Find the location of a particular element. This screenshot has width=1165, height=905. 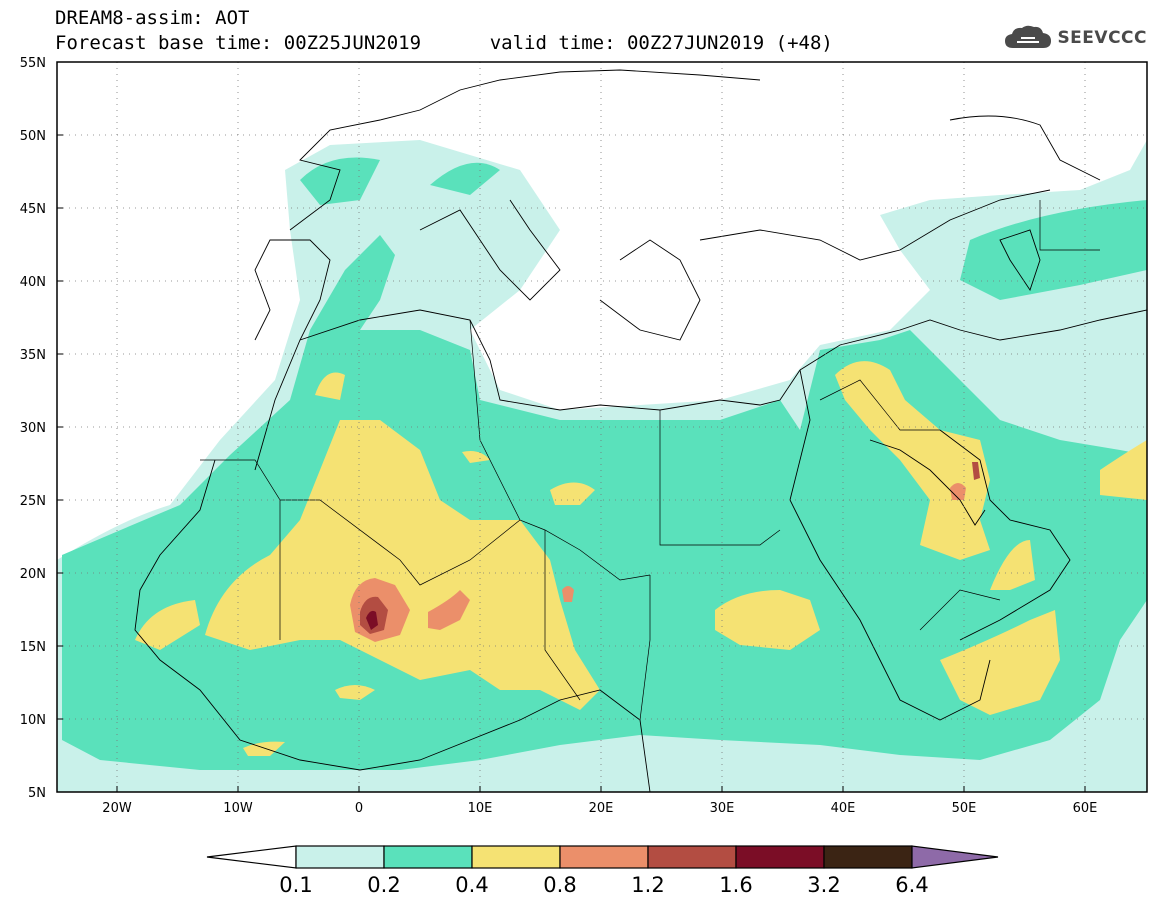

lat-label: 20N is located at coordinates (33, 574).